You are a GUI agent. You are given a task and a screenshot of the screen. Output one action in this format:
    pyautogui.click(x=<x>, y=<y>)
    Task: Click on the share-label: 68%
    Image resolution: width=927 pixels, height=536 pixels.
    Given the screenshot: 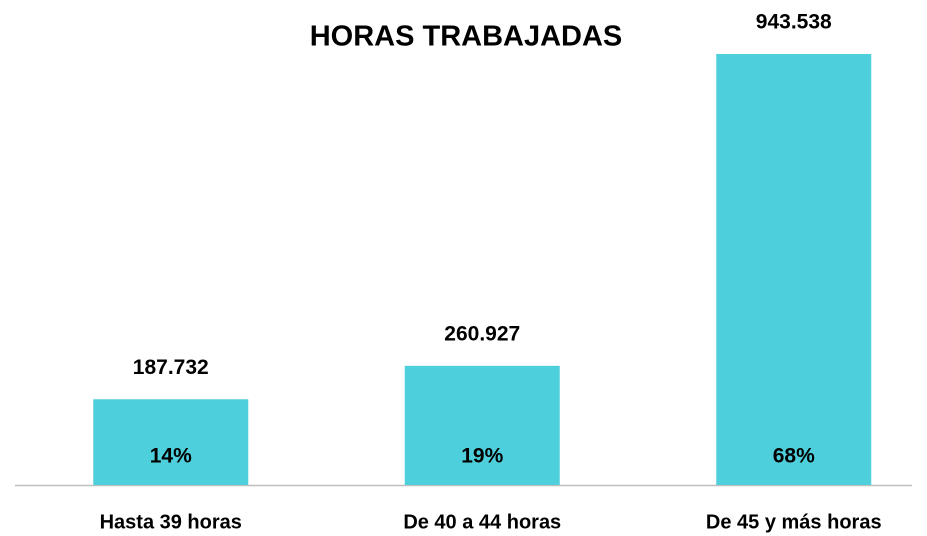 What is the action you would take?
    pyautogui.click(x=794, y=456)
    